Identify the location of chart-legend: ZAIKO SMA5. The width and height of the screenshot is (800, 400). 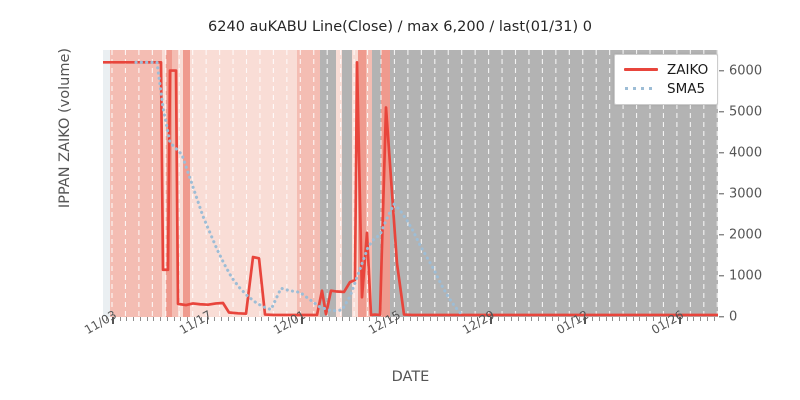
(666, 79).